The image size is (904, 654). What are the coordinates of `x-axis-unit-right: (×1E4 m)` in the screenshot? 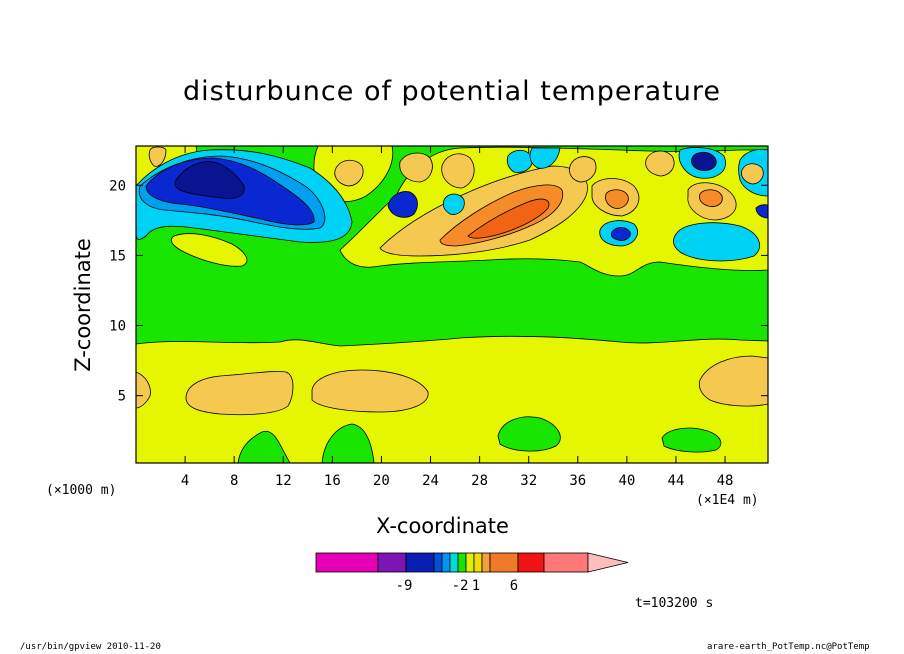 It's located at (727, 500).